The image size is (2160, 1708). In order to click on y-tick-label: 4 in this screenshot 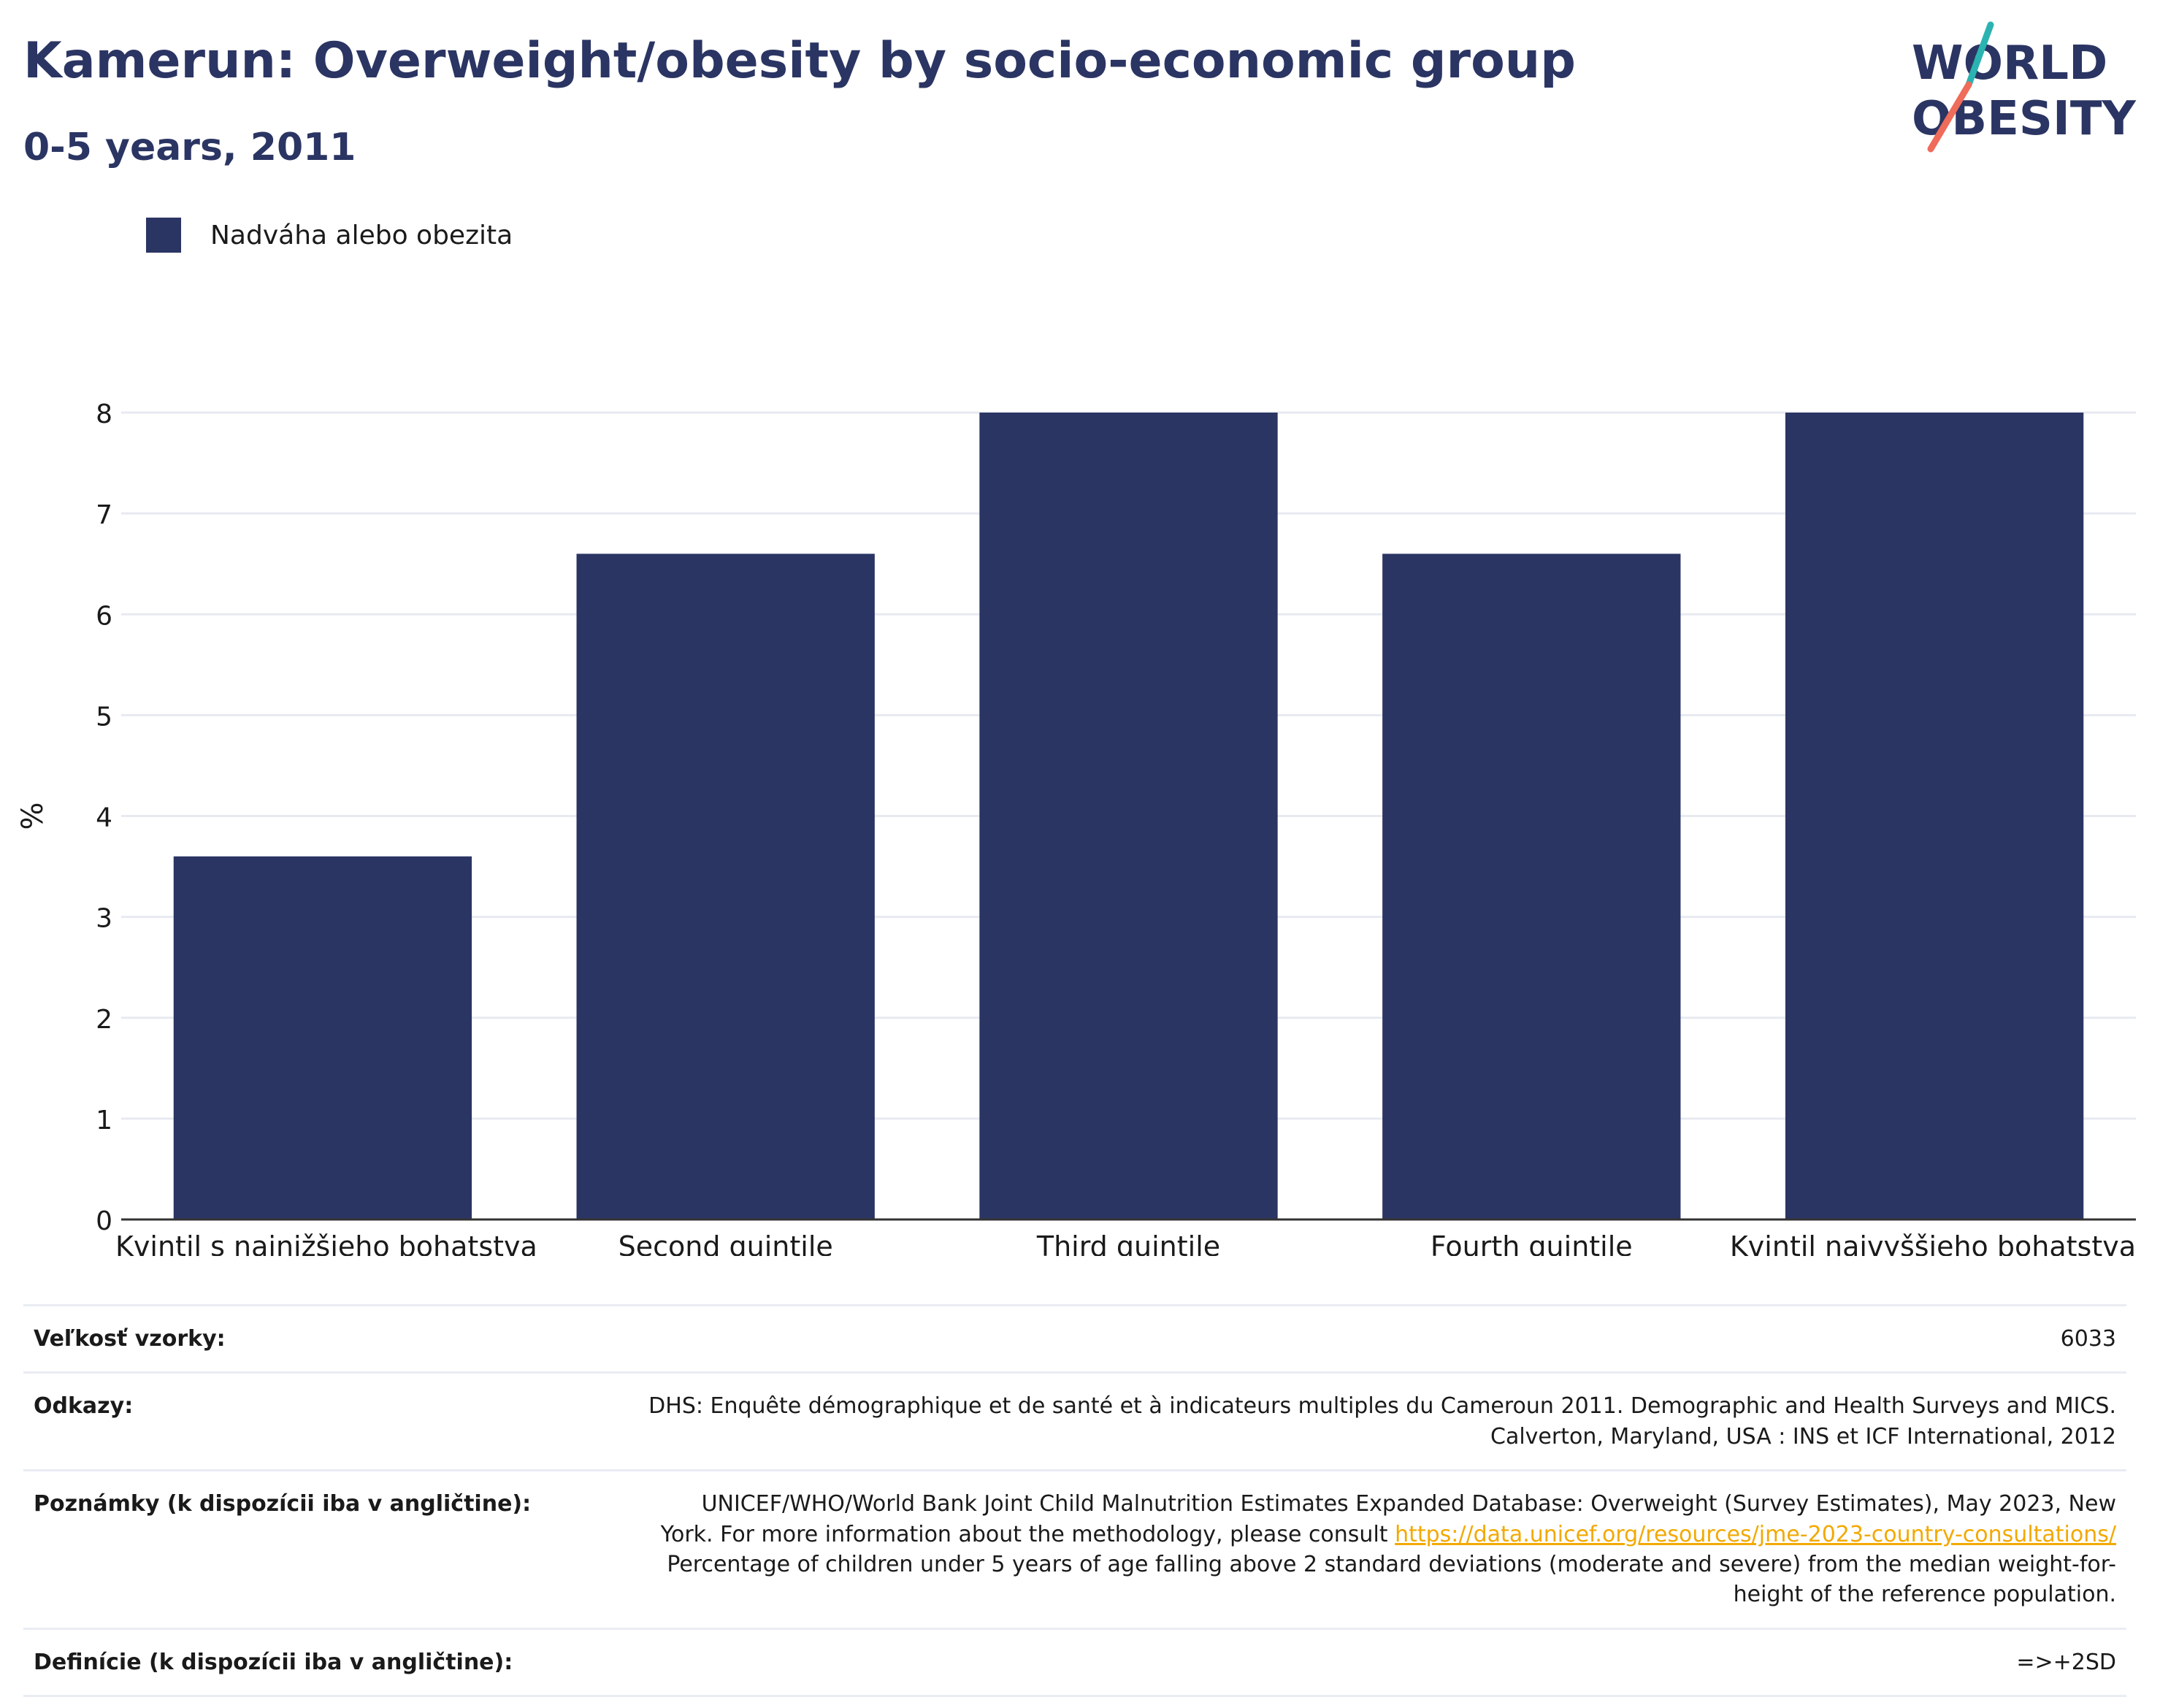, I will do `click(104, 818)`.